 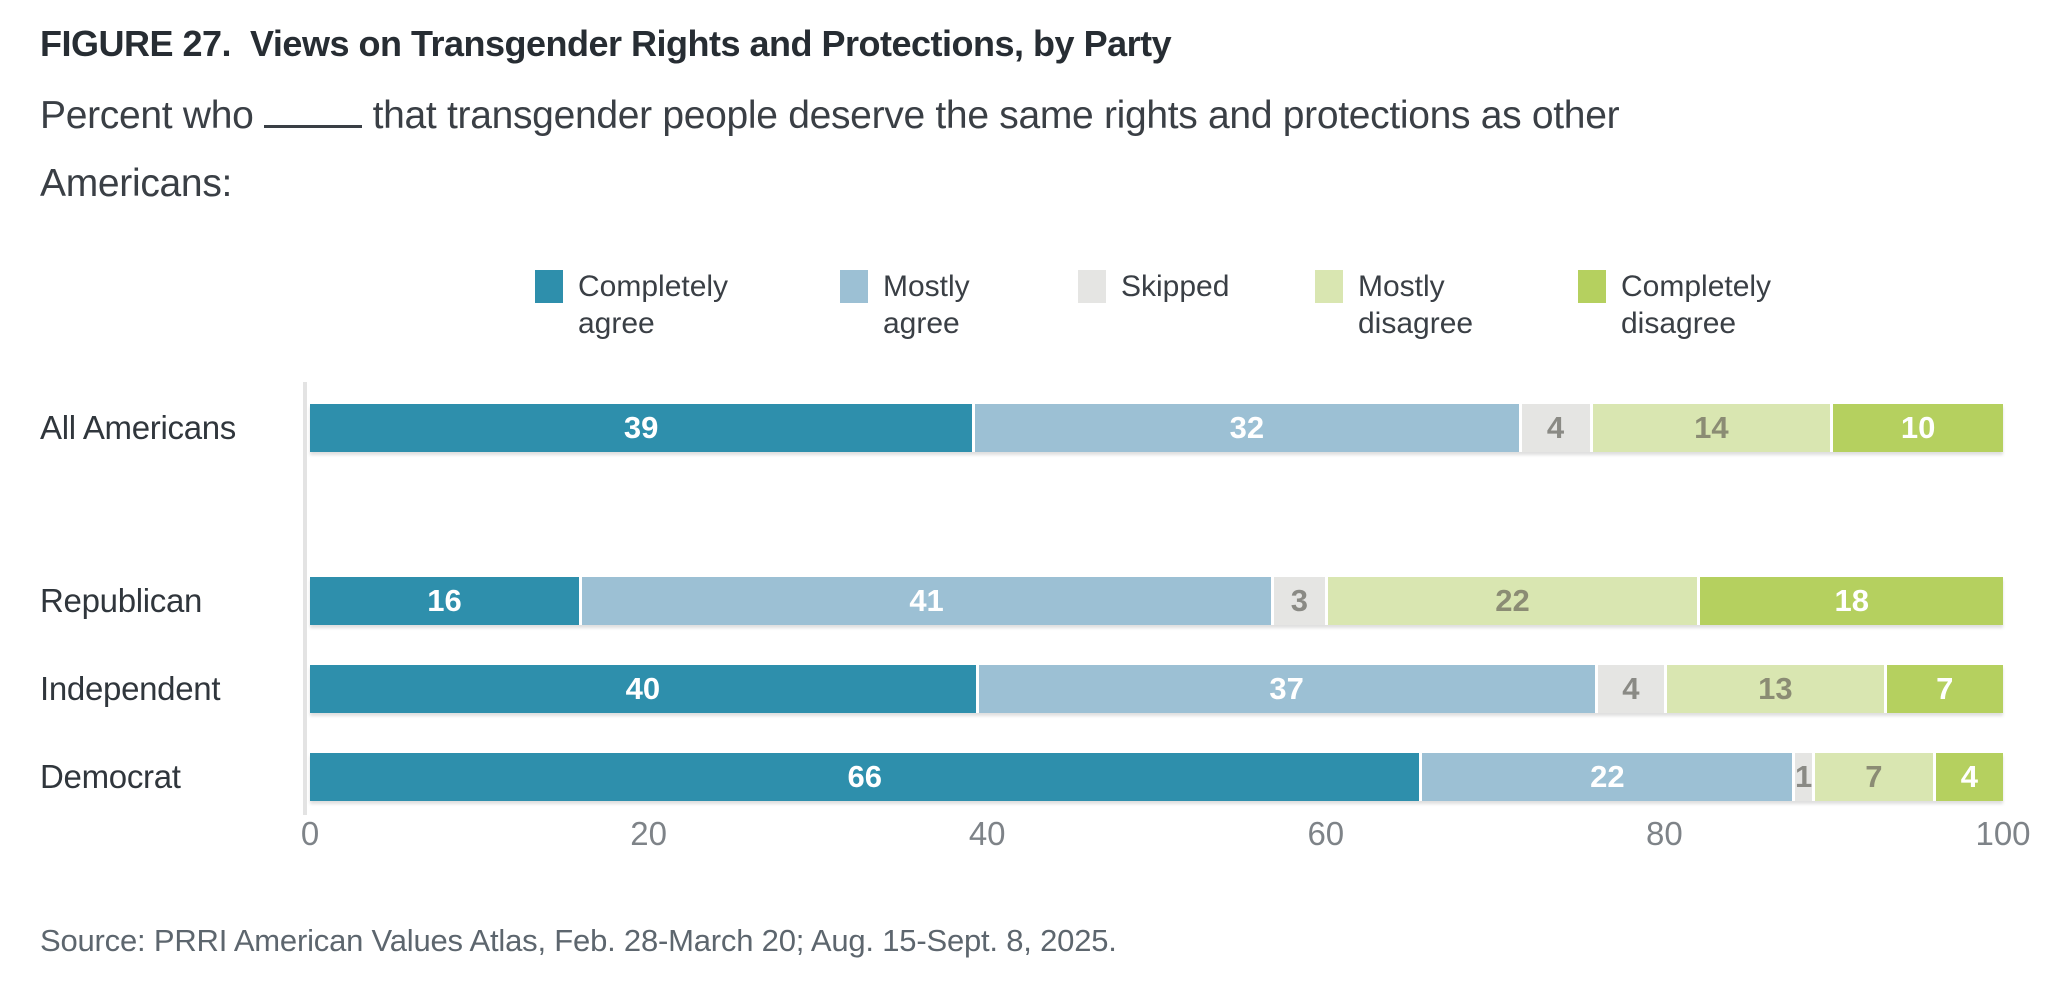 I want to click on bar-value-label: 3, so click(x=1299, y=600).